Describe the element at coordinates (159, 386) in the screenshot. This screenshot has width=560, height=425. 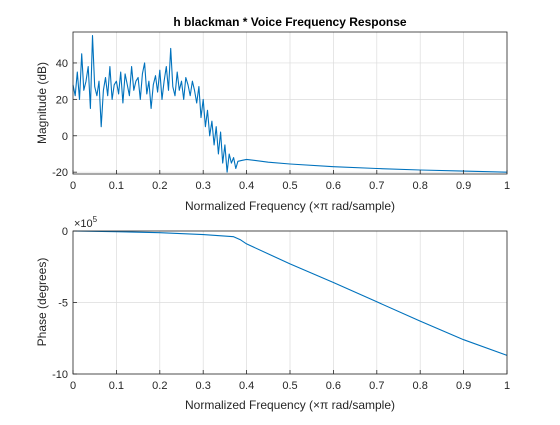
I see `phase-x-tick-label: 0.2` at that location.